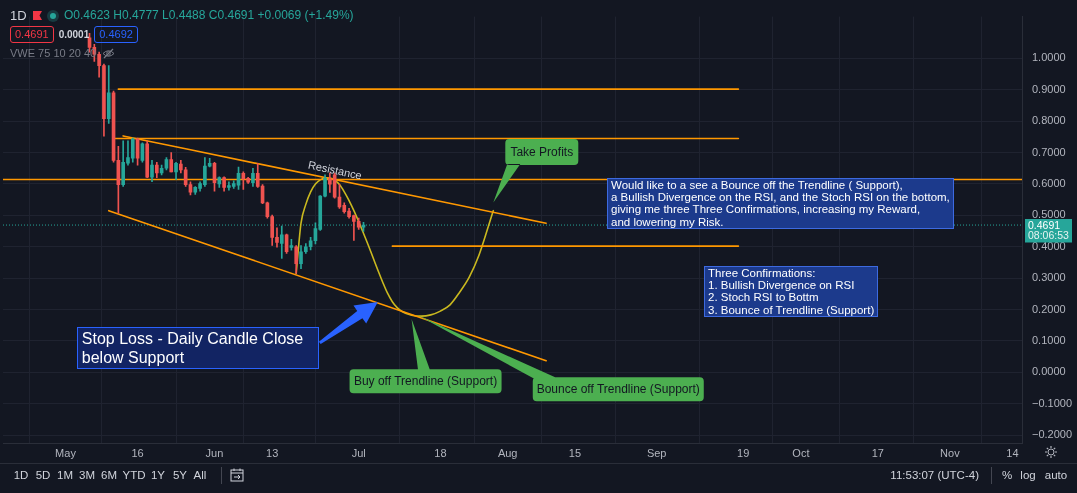 This screenshot has height=493, width=1077. What do you see at coordinates (877, 452) in the screenshot?
I see `x-tick-label: 17` at bounding box center [877, 452].